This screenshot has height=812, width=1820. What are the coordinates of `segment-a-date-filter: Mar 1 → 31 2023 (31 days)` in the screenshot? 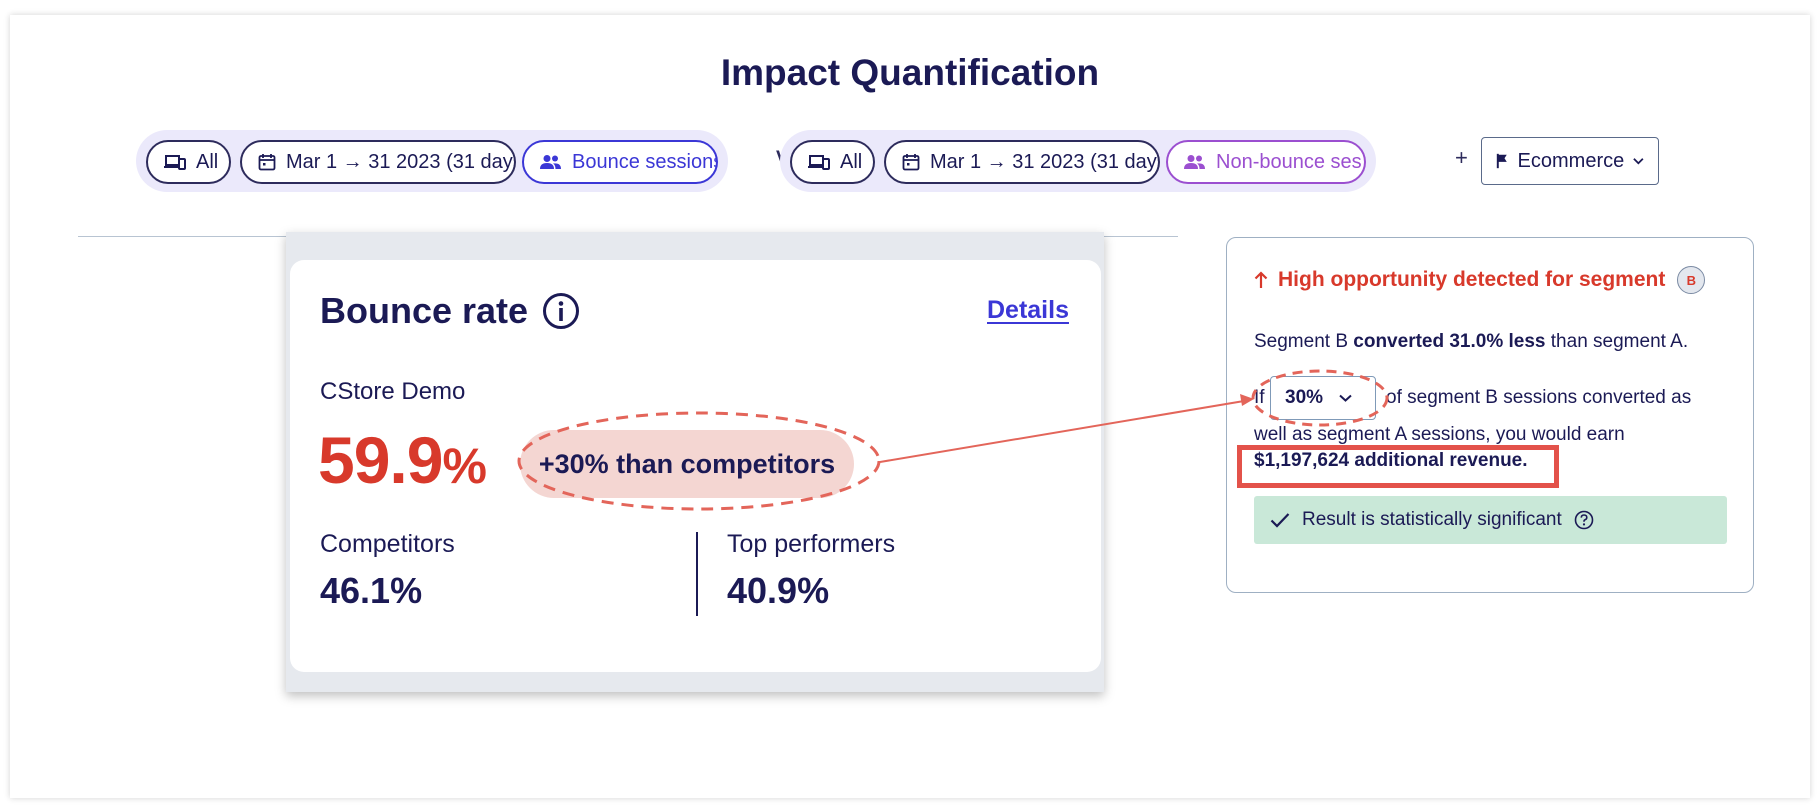 It's located at (378, 162).